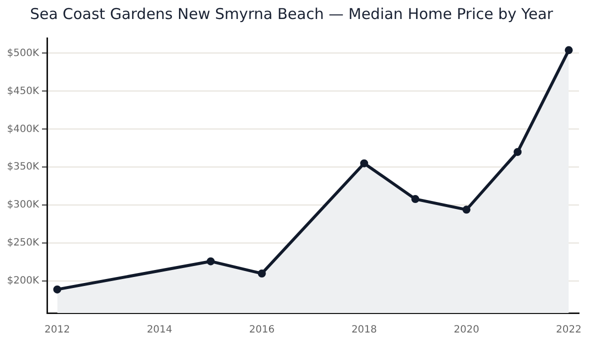 The height and width of the screenshot is (343, 599). I want to click on y-tick-label: $300K, so click(23, 205).